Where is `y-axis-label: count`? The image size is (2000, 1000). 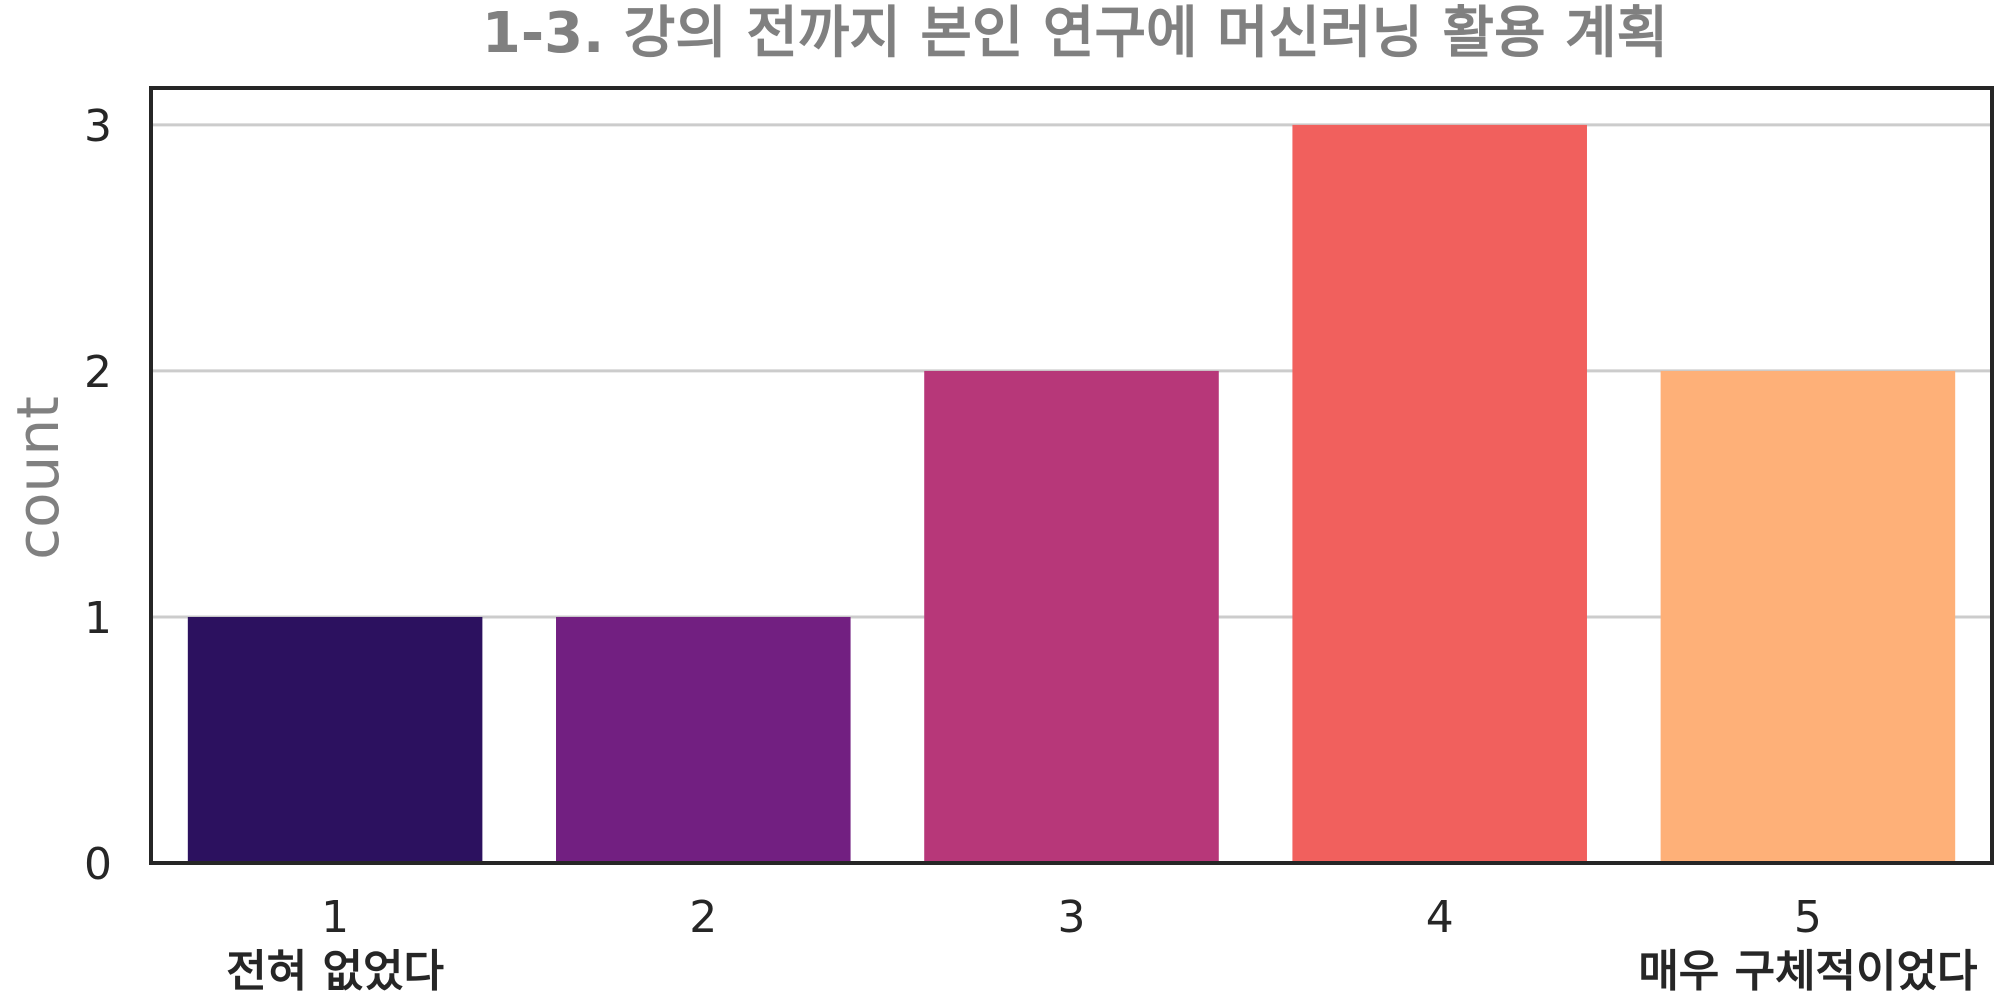
y-axis-label: count is located at coordinates (38, 478).